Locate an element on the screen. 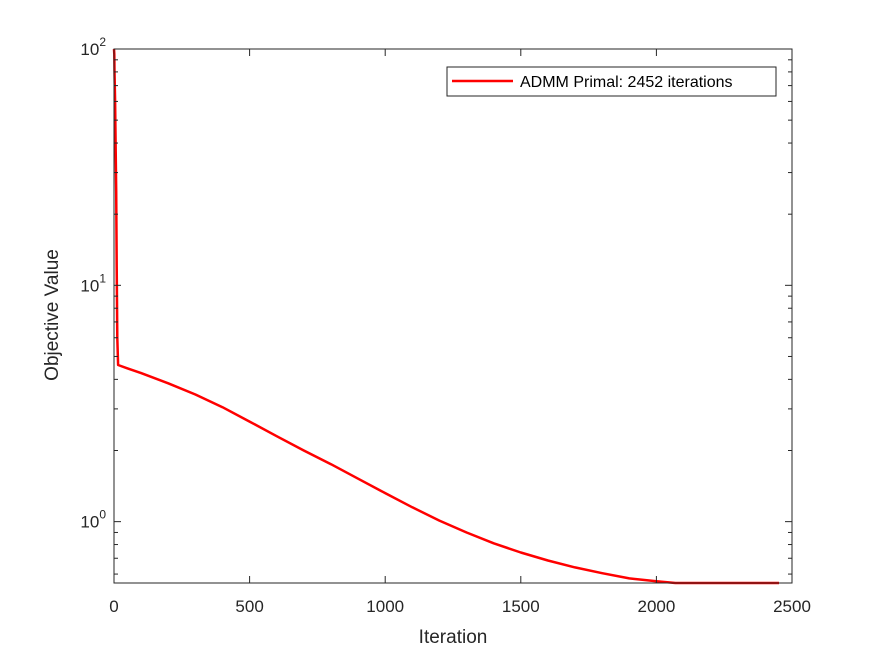  x-tick-label: 500 is located at coordinates (249, 606).